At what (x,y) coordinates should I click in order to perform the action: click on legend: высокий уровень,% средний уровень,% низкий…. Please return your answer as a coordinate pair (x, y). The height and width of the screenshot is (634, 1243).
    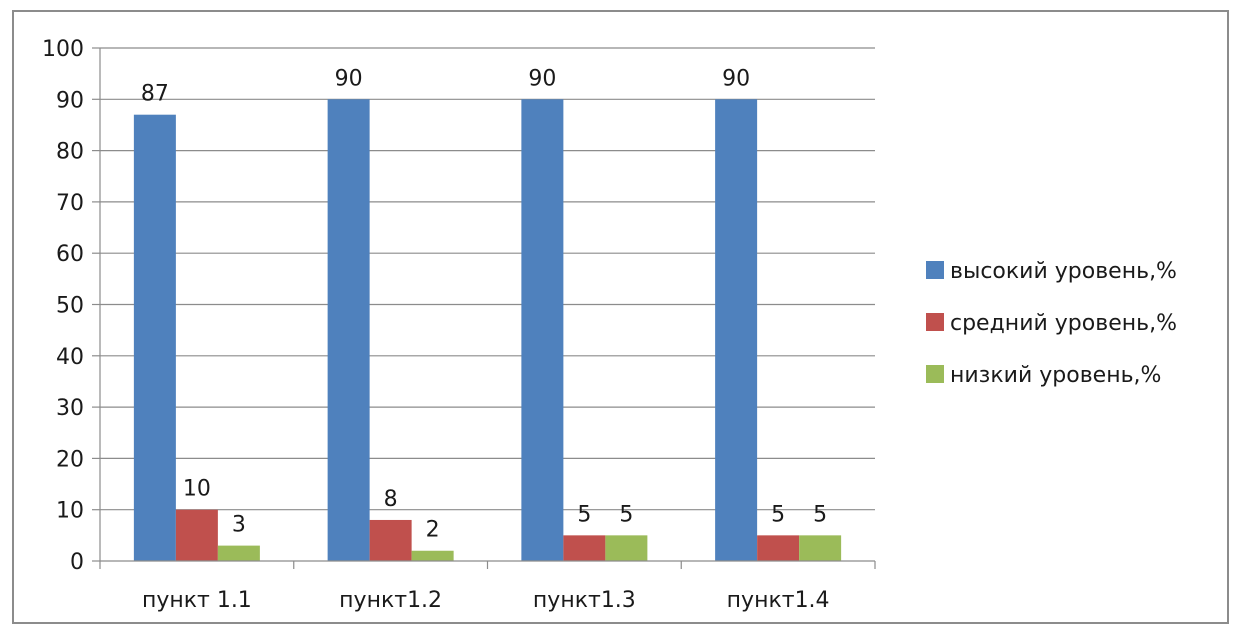
    Looking at the image, I should click on (1051, 323).